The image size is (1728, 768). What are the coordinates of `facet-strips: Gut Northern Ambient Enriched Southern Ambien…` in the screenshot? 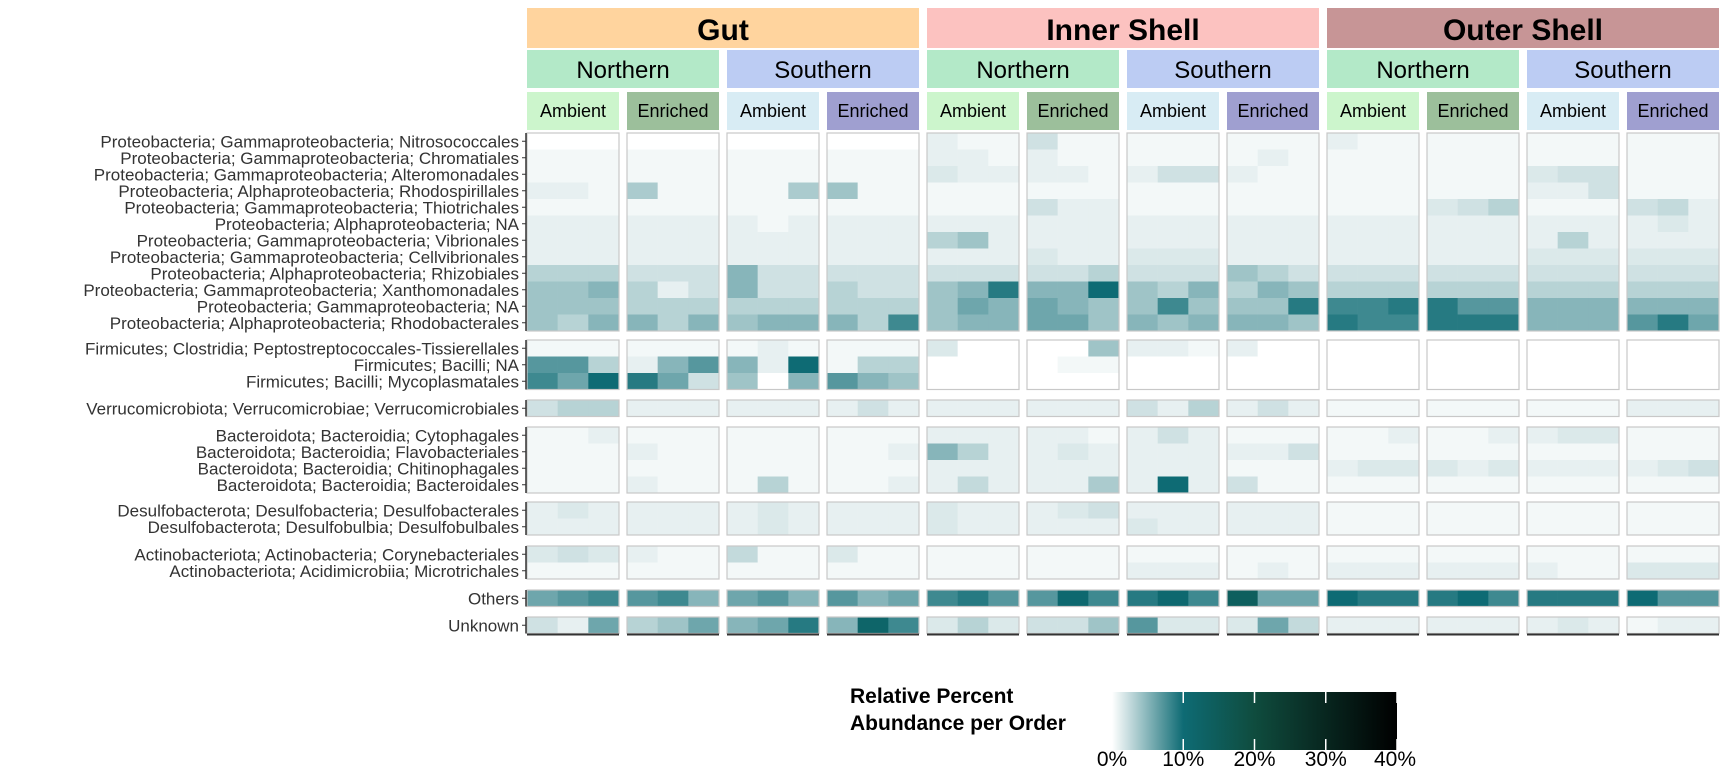 It's located at (1123, 69).